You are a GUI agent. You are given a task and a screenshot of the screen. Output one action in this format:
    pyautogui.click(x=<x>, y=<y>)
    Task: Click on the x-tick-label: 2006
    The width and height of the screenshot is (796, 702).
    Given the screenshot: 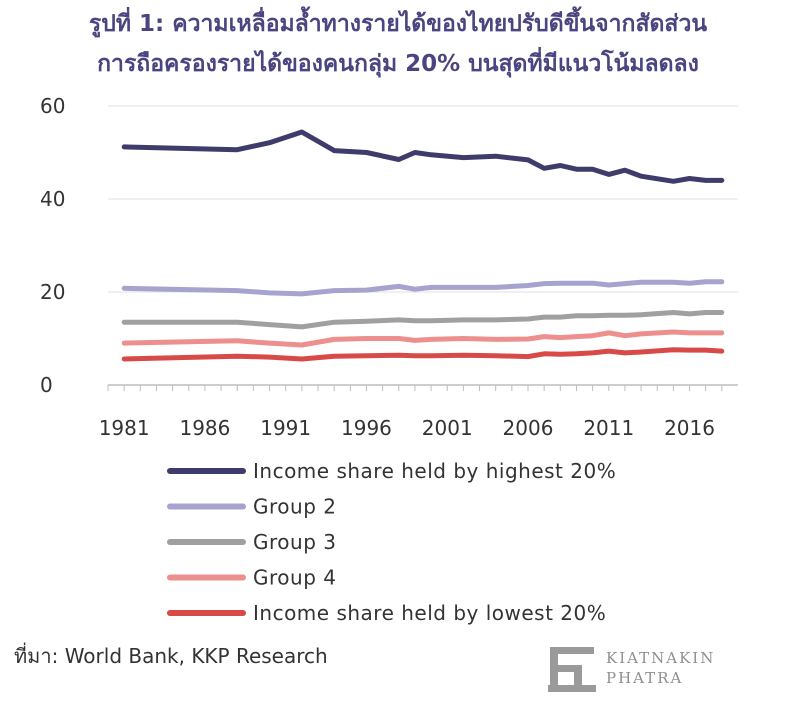 What is the action you would take?
    pyautogui.click(x=528, y=428)
    